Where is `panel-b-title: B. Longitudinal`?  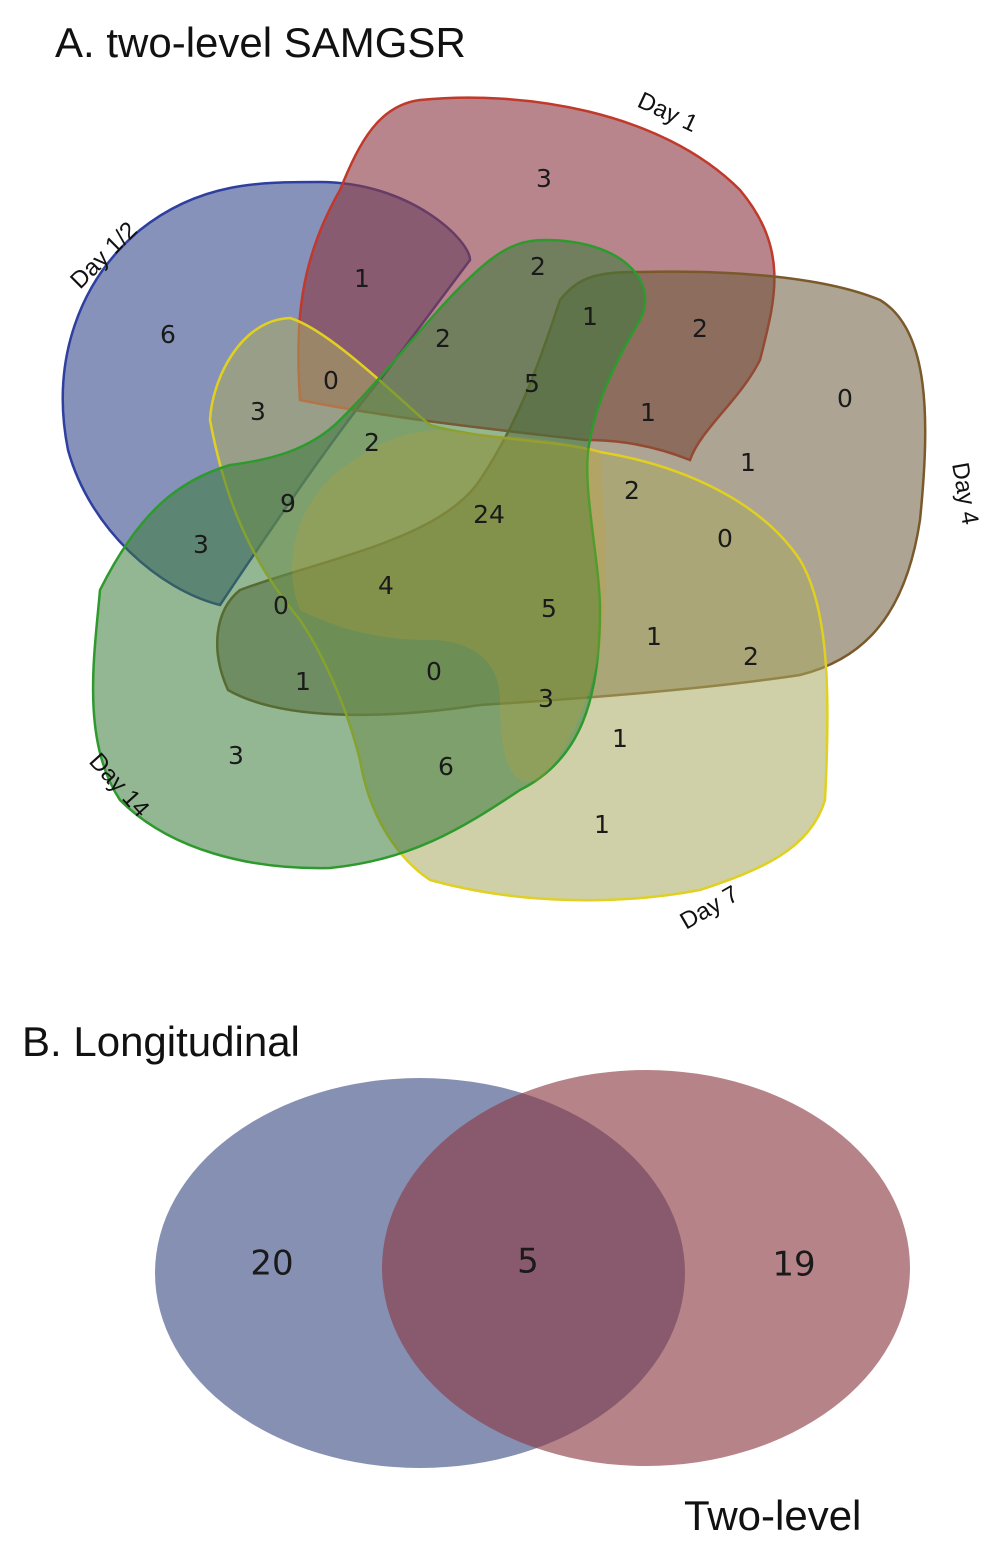 panel-b-title: B. Longitudinal is located at coordinates (161, 1041).